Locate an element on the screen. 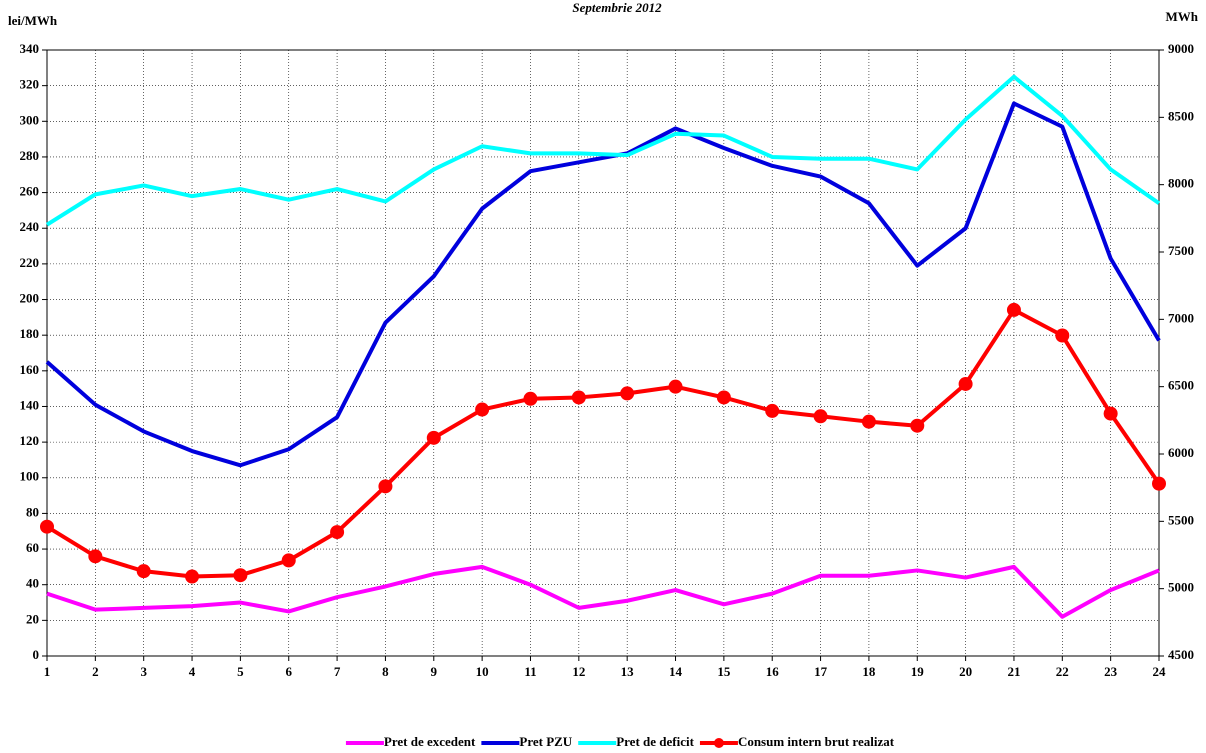  y-tick-label: 240 is located at coordinates (30, 226).